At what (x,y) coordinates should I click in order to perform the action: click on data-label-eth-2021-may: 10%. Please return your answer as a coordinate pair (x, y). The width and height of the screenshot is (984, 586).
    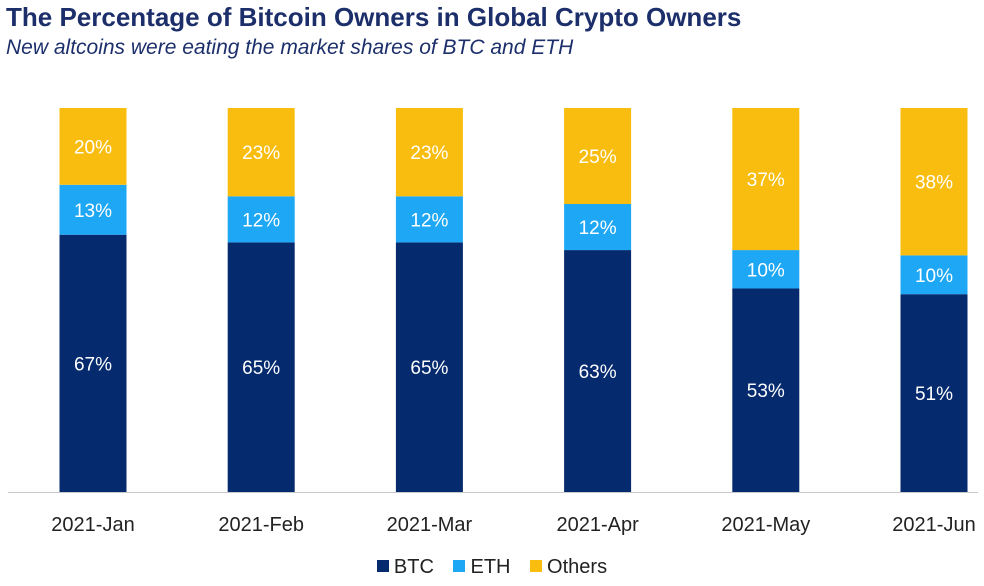
    Looking at the image, I should click on (766, 270).